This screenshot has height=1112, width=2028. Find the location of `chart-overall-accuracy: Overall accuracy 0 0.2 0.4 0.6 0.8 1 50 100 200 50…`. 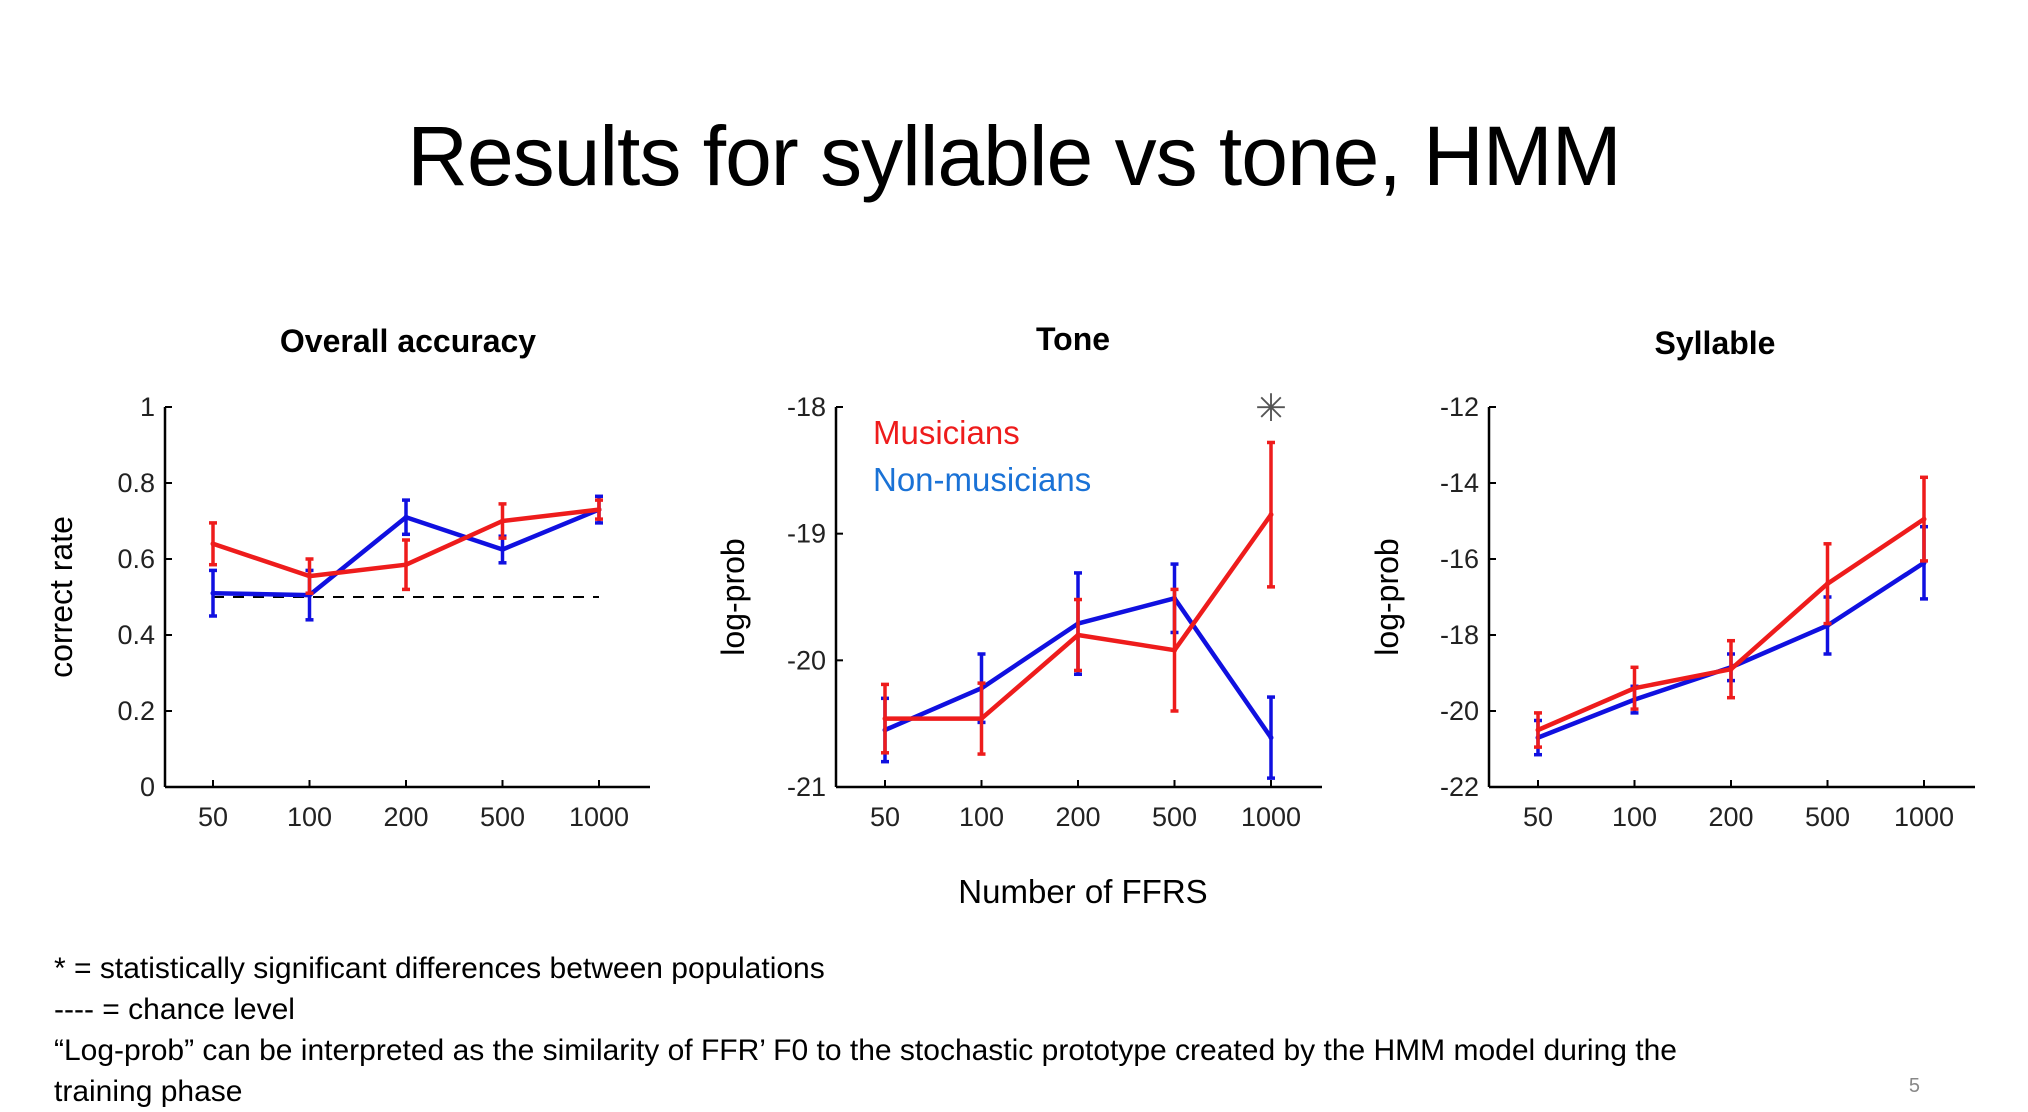

chart-overall-accuracy: Overall accuracy 0 0.2 0.4 0.6 0.8 1 50 100 200 50… is located at coordinates (346, 577).